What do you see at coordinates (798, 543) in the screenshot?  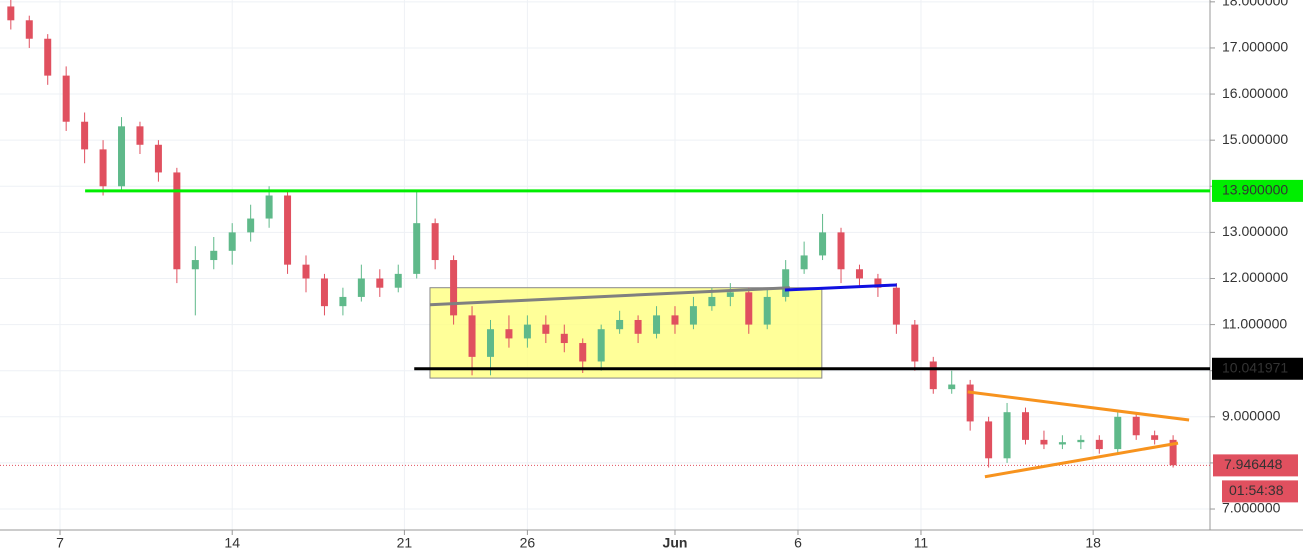 I see `x-tick-label: 6` at bounding box center [798, 543].